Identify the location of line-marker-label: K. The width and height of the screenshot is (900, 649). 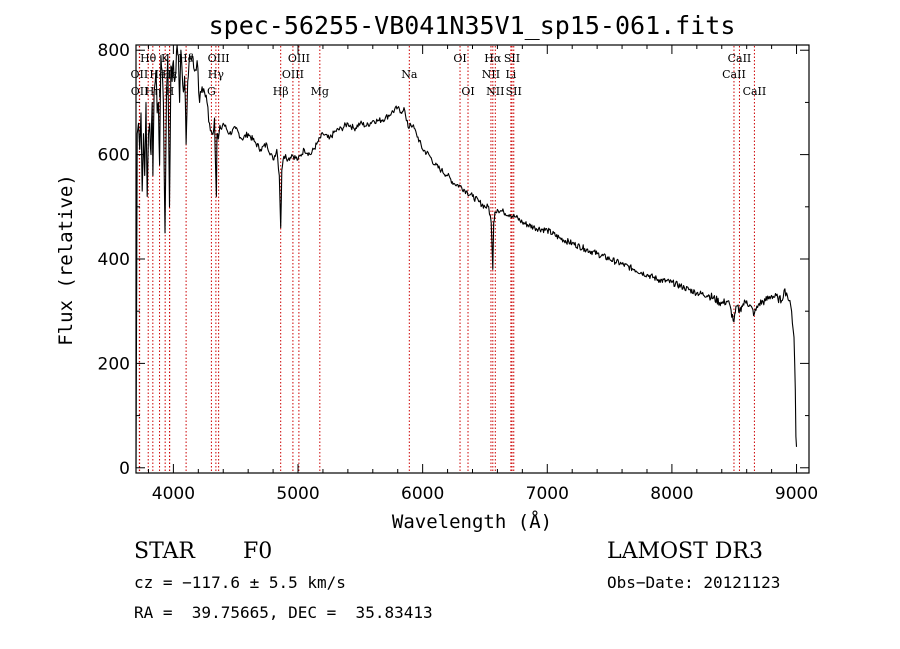
(165, 58).